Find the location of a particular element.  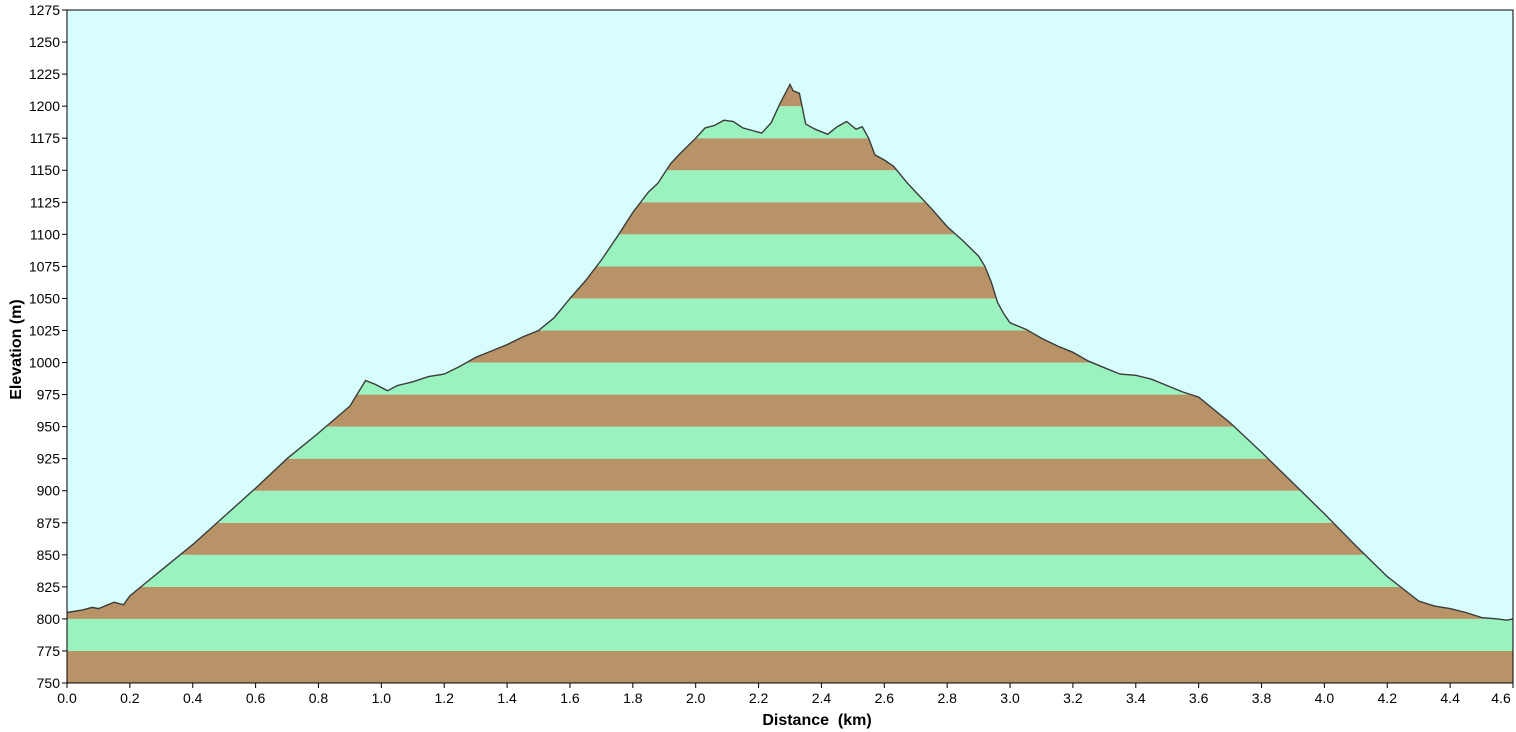

x-tick-label: 0.0 is located at coordinates (67, 698).